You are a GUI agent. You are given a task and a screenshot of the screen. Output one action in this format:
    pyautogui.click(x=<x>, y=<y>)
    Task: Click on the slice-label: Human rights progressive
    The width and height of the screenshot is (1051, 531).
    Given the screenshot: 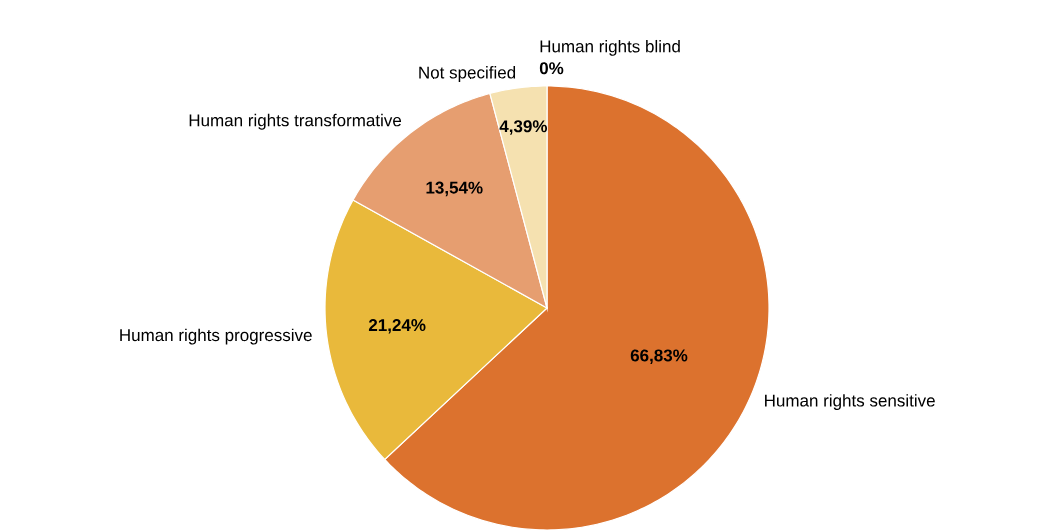 What is the action you would take?
    pyautogui.click(x=216, y=336)
    